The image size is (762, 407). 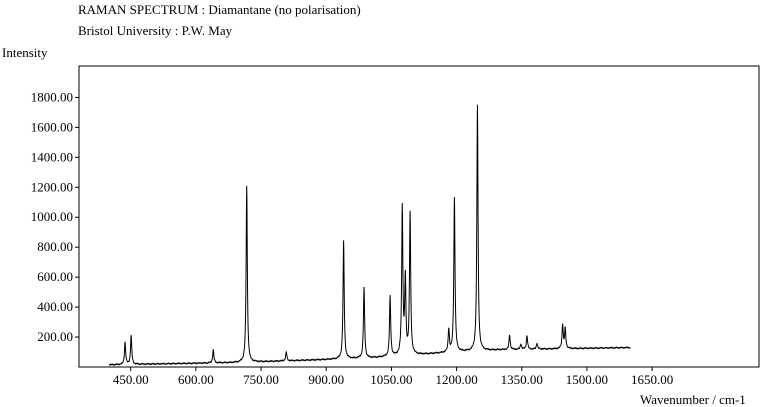 What do you see at coordinates (522, 379) in the screenshot?
I see `x-tick-label: 1350.00` at bounding box center [522, 379].